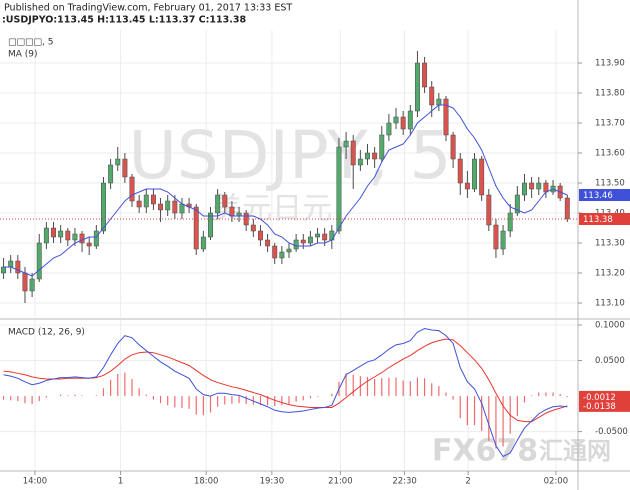 This screenshot has width=630, height=490. What do you see at coordinates (610, 361) in the screenshot?
I see `y-tick-label: 0.0500` at bounding box center [610, 361].